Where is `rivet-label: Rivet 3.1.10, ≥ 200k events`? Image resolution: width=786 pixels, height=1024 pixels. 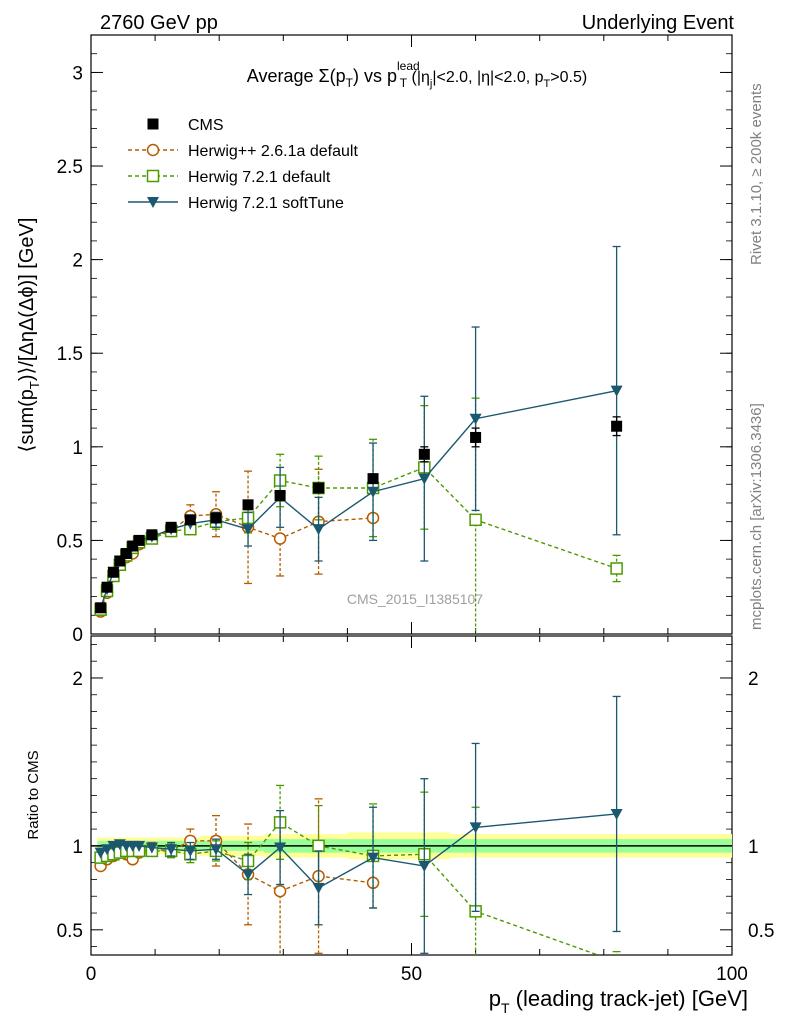
rivet-label: Rivet 3.1.10, ≥ 200k events is located at coordinates (756, 174).